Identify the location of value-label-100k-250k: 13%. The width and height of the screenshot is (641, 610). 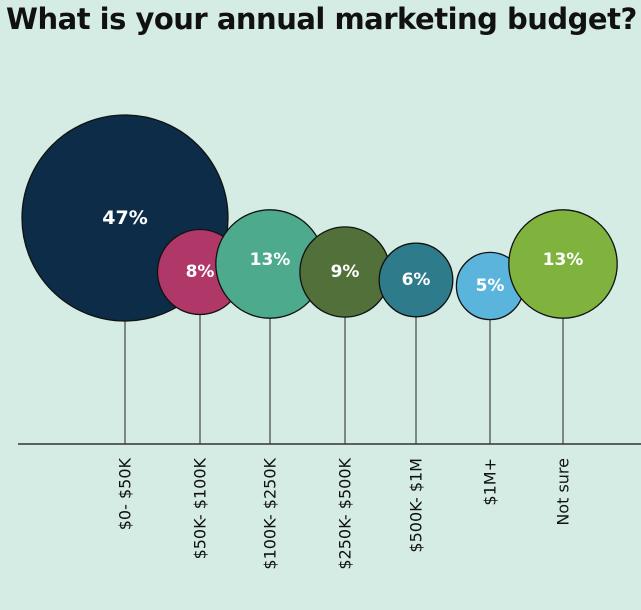
(270, 260).